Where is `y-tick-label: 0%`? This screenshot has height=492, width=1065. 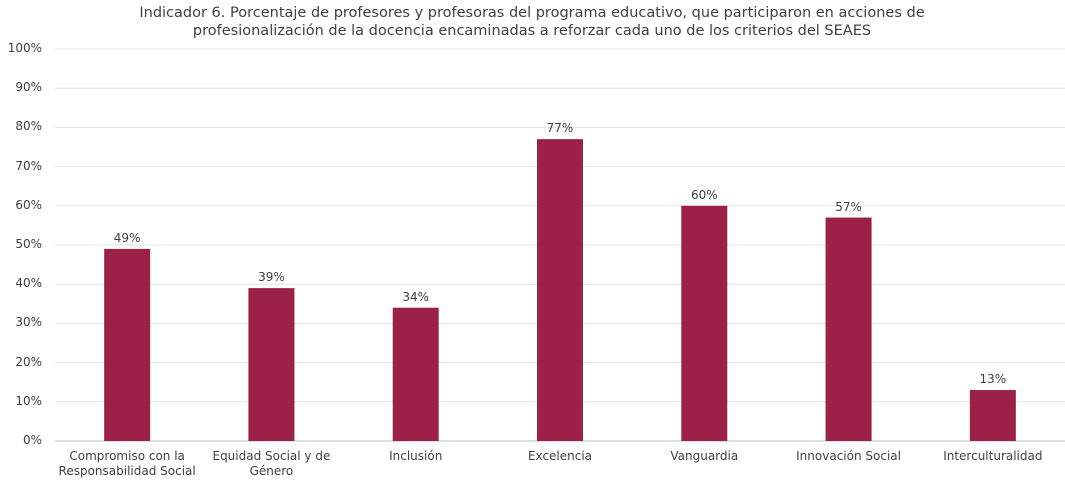
y-tick-label: 0% is located at coordinates (32, 440).